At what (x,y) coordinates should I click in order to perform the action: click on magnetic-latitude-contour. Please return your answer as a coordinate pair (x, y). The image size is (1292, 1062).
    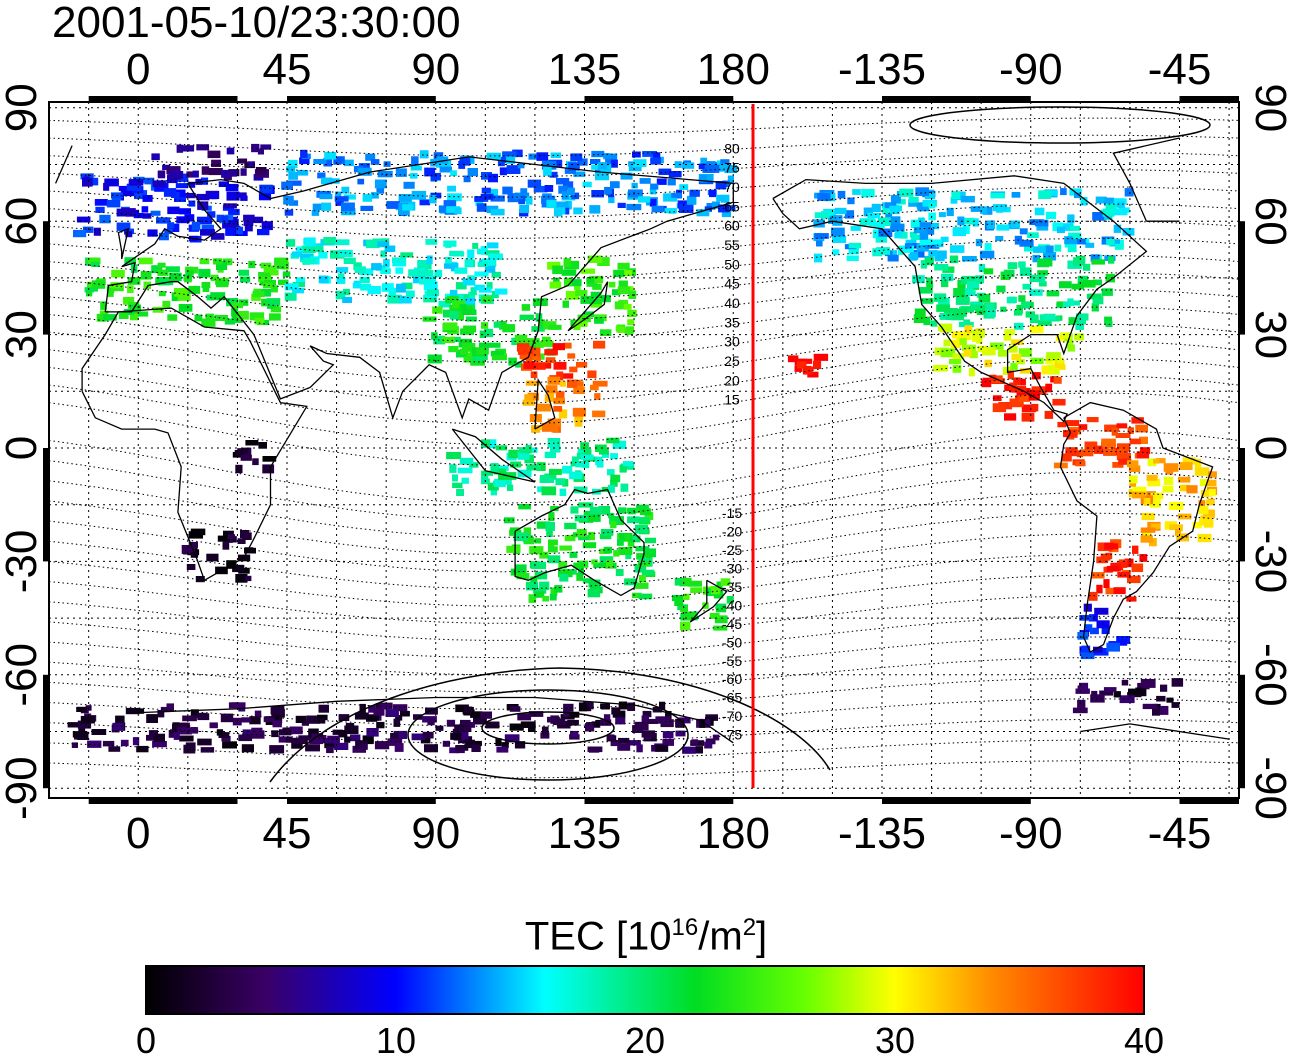
    Looking at the image, I should click on (644, 164).